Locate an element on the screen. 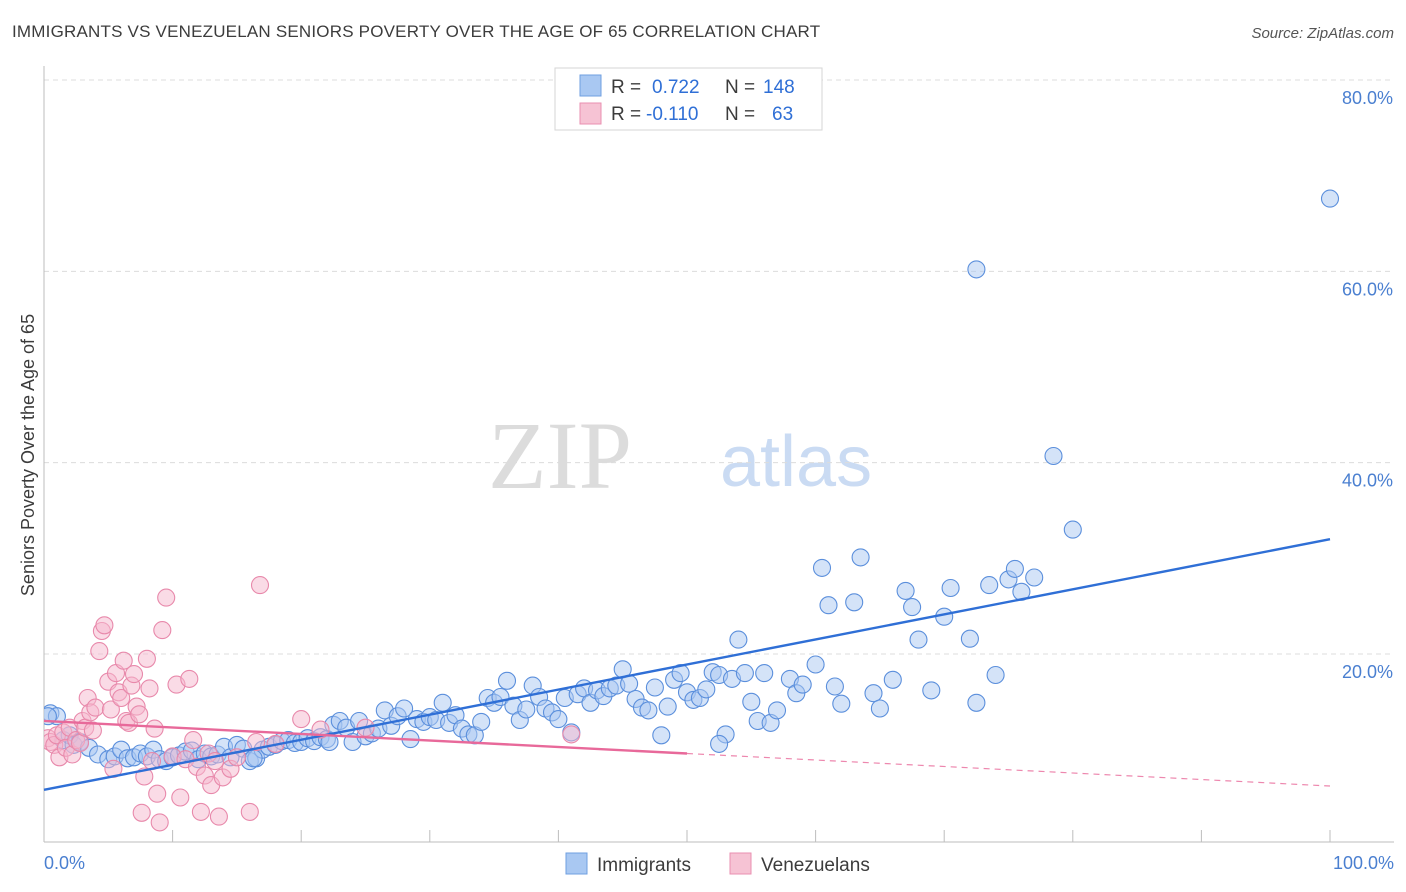  bottom-legend-label-venezuelans: Venezuelans is located at coordinates (815, 865).